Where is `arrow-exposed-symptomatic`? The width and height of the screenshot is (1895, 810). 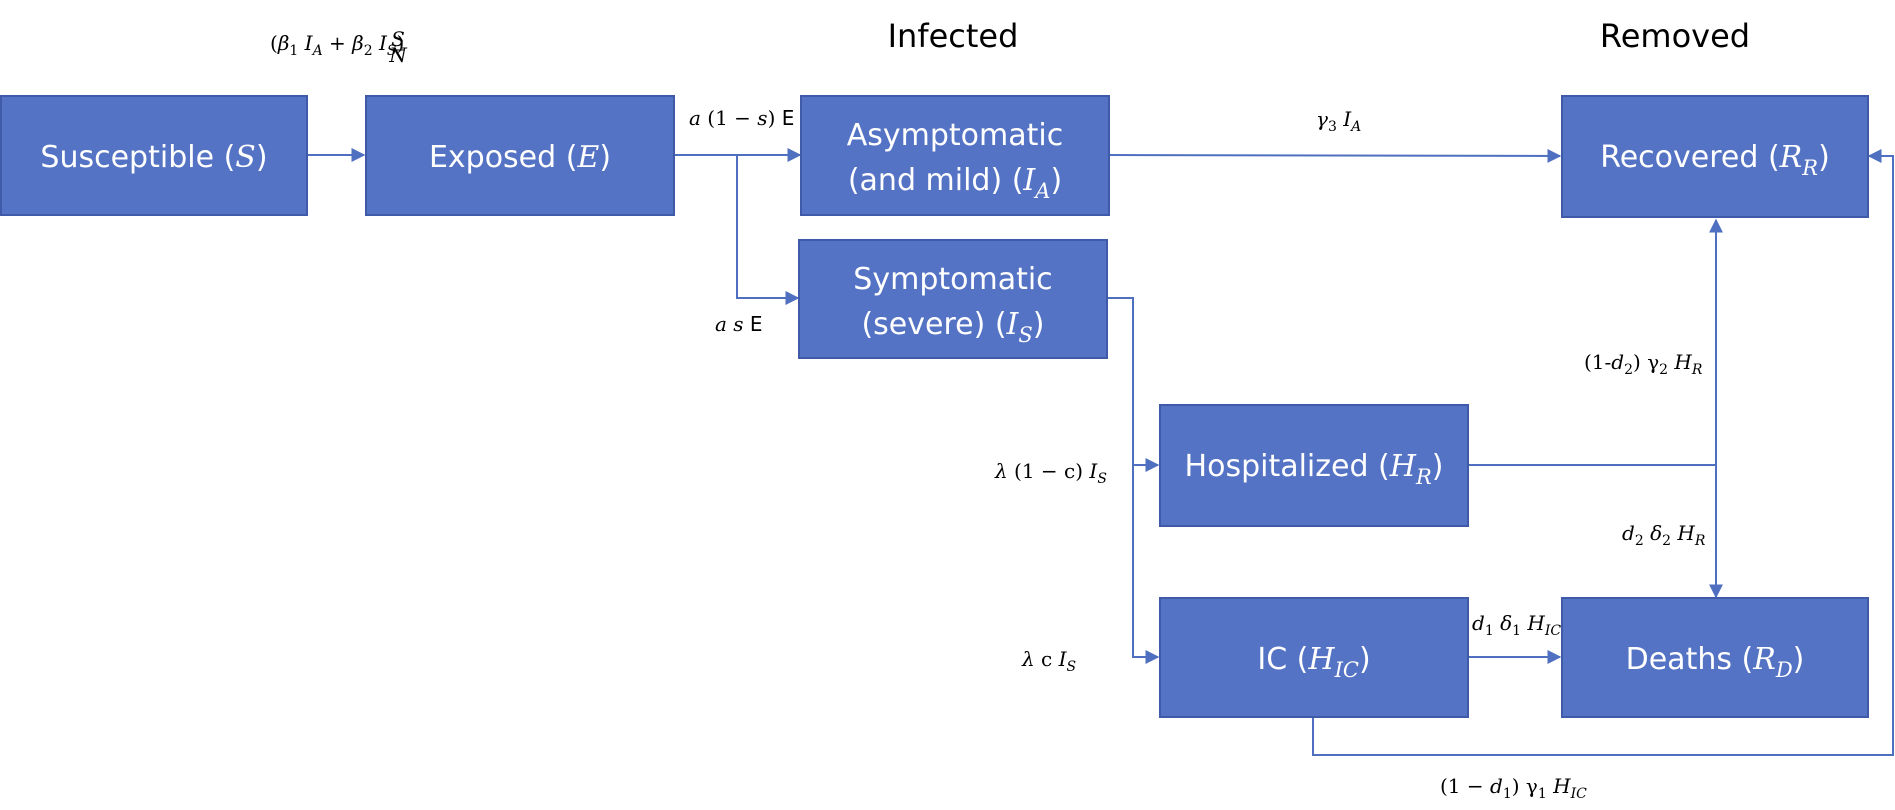 arrow-exposed-symptomatic is located at coordinates (768, 230).